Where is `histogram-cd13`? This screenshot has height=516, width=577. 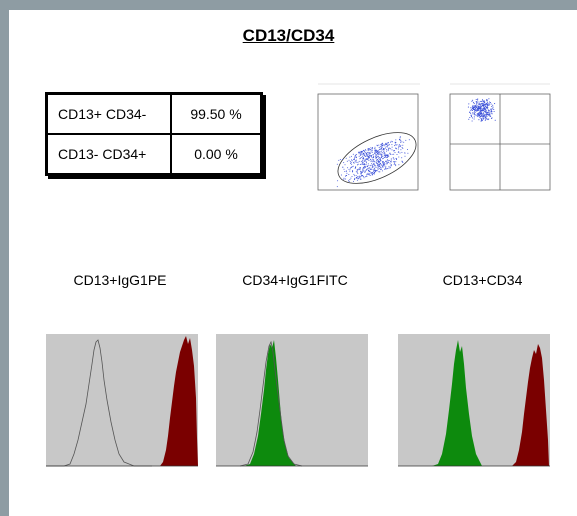 histogram-cd13 is located at coordinates (122, 394).